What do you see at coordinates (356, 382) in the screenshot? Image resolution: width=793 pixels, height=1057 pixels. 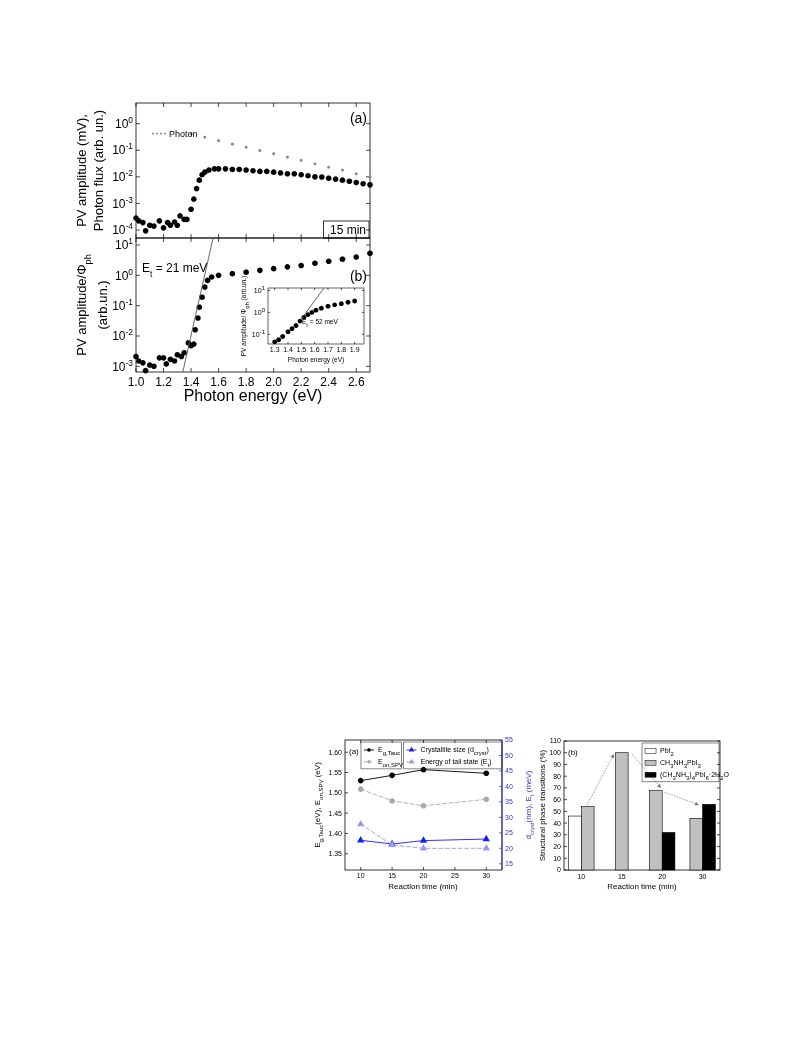 I see `x-tick-label: 2.6` at bounding box center [356, 382].